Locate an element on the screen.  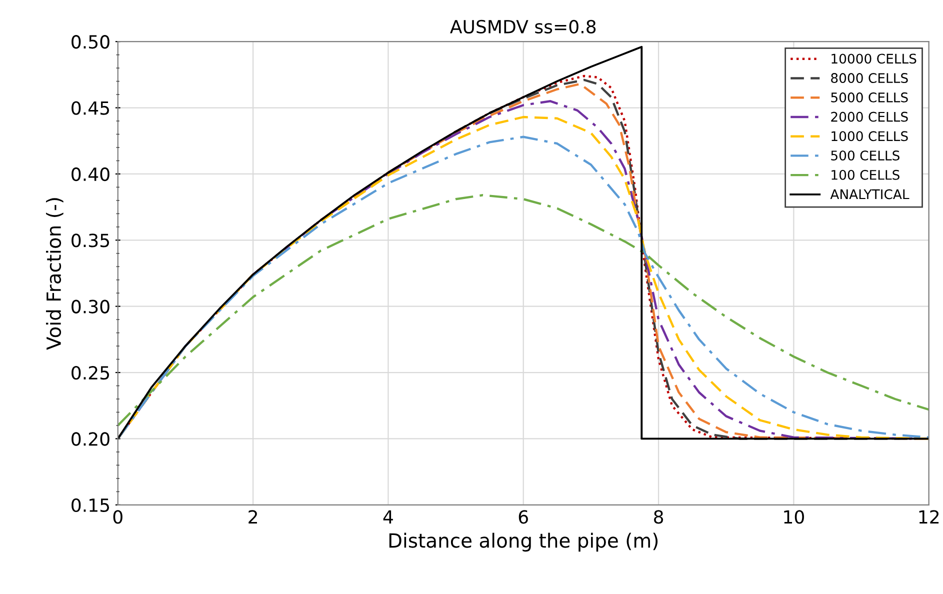
x-tick-label: 10 is located at coordinates (794, 517).